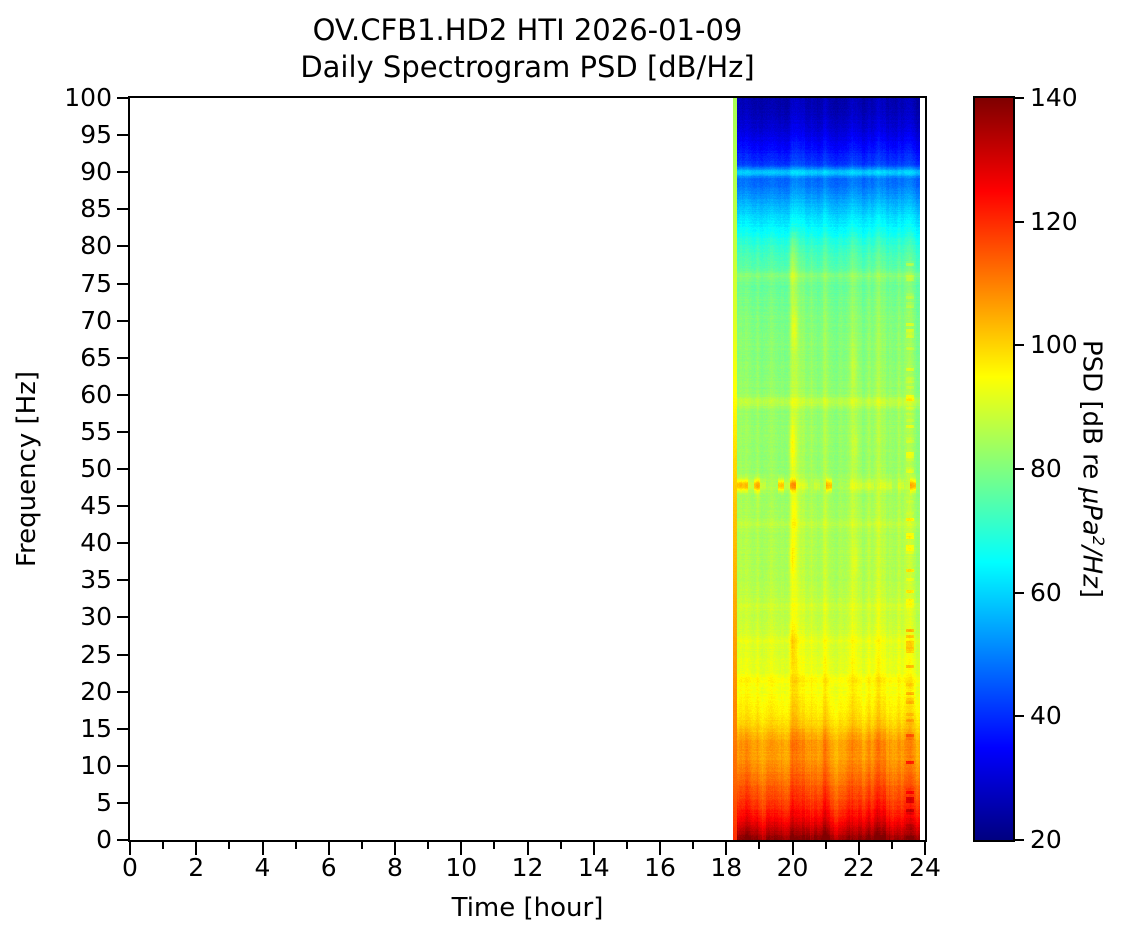 This screenshot has width=1131, height=946. Describe the element at coordinates (527, 67) in the screenshot. I see `chart-title-line2: Daily Spectrogram PSD [dB/Hz]` at that location.